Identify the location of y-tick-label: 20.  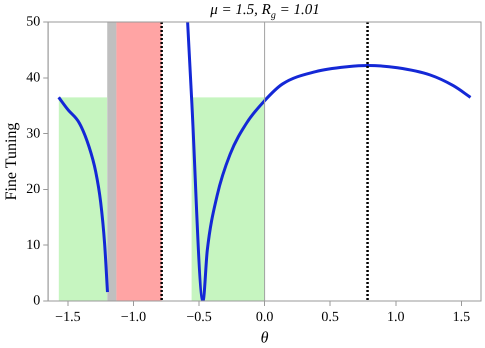
(33, 190).